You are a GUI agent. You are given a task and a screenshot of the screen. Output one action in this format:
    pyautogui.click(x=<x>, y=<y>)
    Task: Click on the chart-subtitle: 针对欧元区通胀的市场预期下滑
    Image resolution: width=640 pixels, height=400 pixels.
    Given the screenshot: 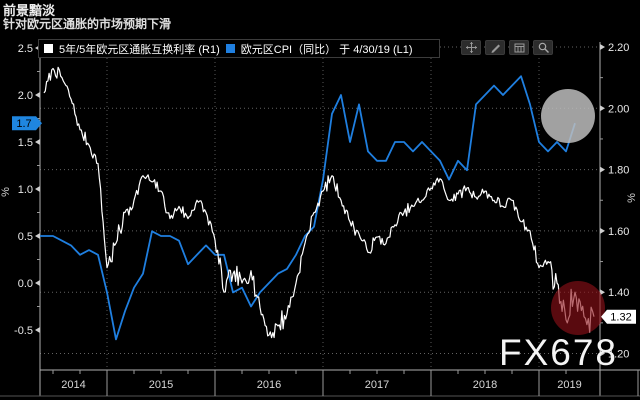 What is the action you would take?
    pyautogui.click(x=87, y=24)
    